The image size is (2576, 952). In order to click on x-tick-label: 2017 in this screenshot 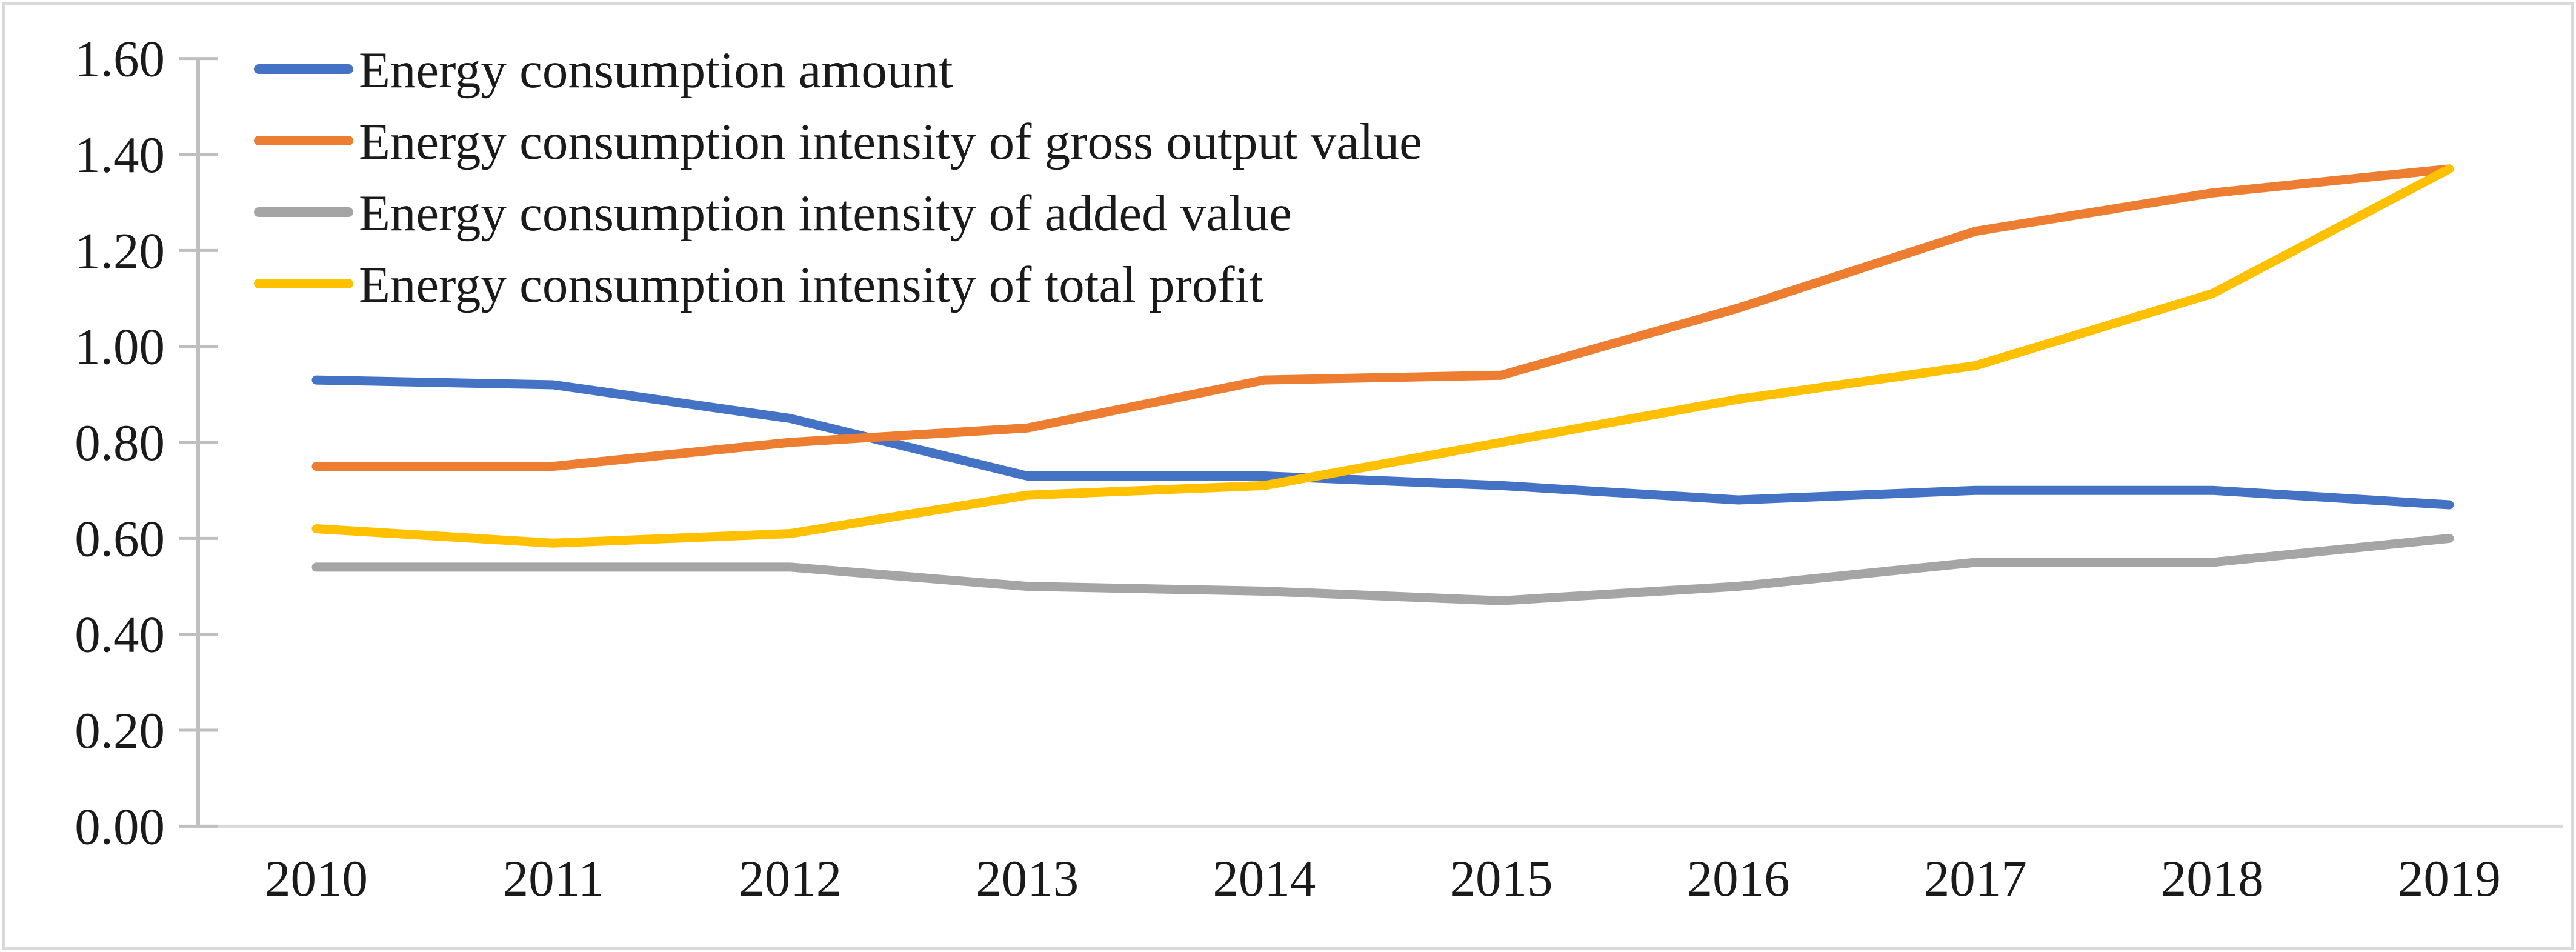, I will do `click(1975, 878)`.